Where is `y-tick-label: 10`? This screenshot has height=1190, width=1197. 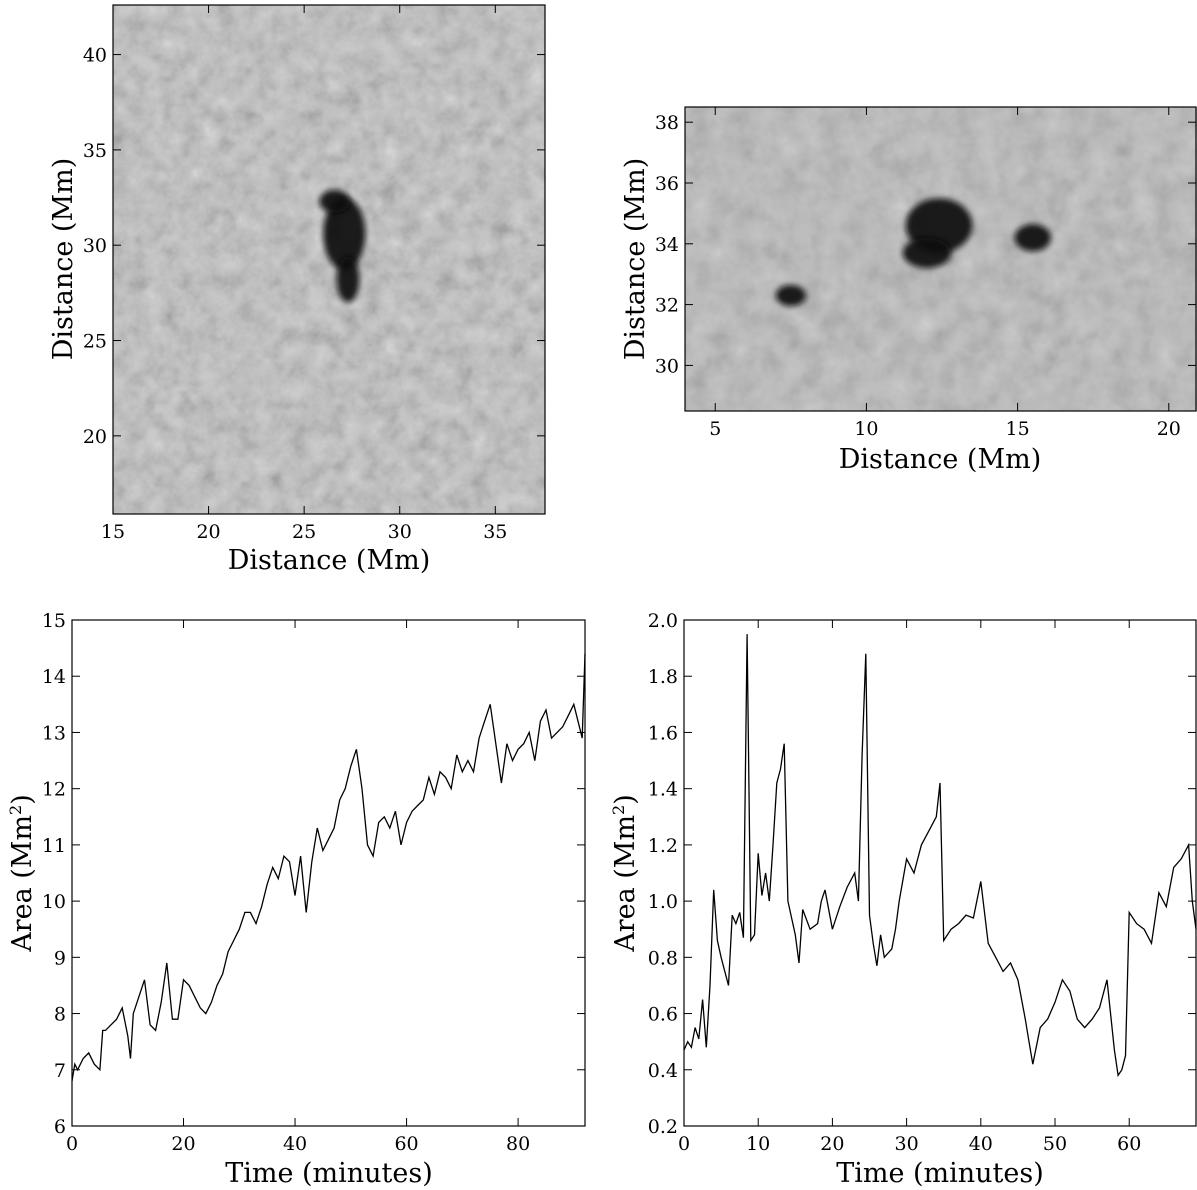 y-tick-label: 10 is located at coordinates (54, 902).